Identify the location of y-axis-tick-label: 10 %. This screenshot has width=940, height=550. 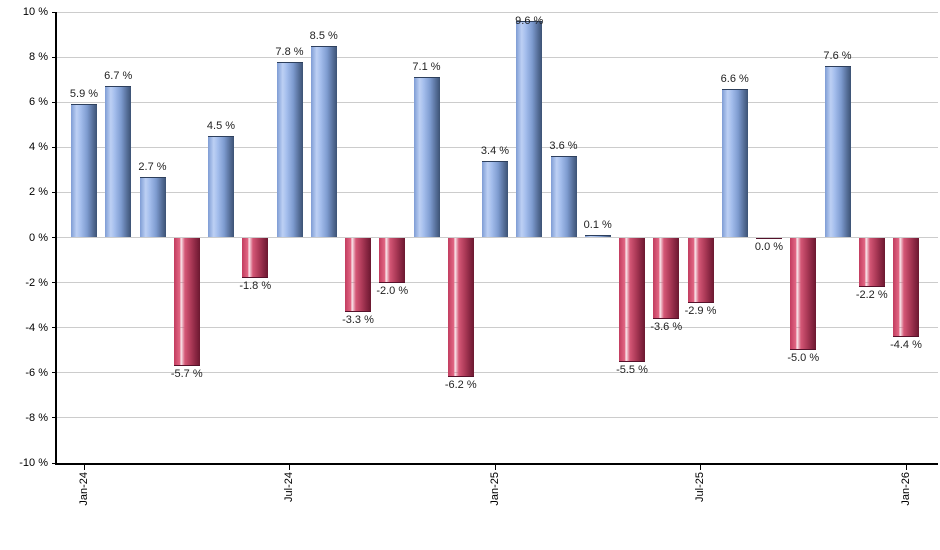
(35, 12).